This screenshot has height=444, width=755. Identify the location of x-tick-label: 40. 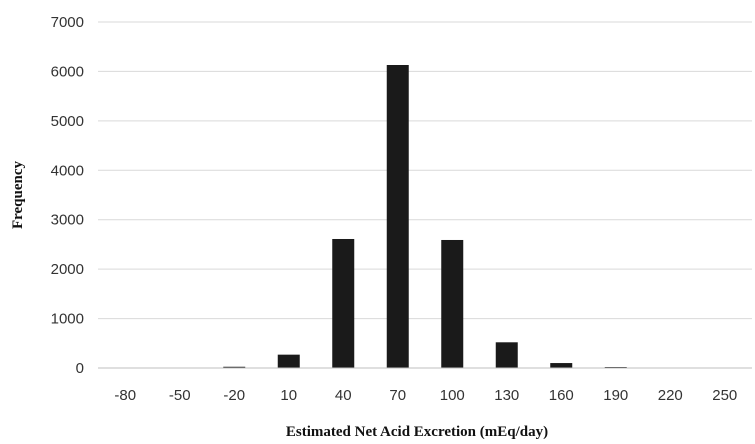
(343, 395).